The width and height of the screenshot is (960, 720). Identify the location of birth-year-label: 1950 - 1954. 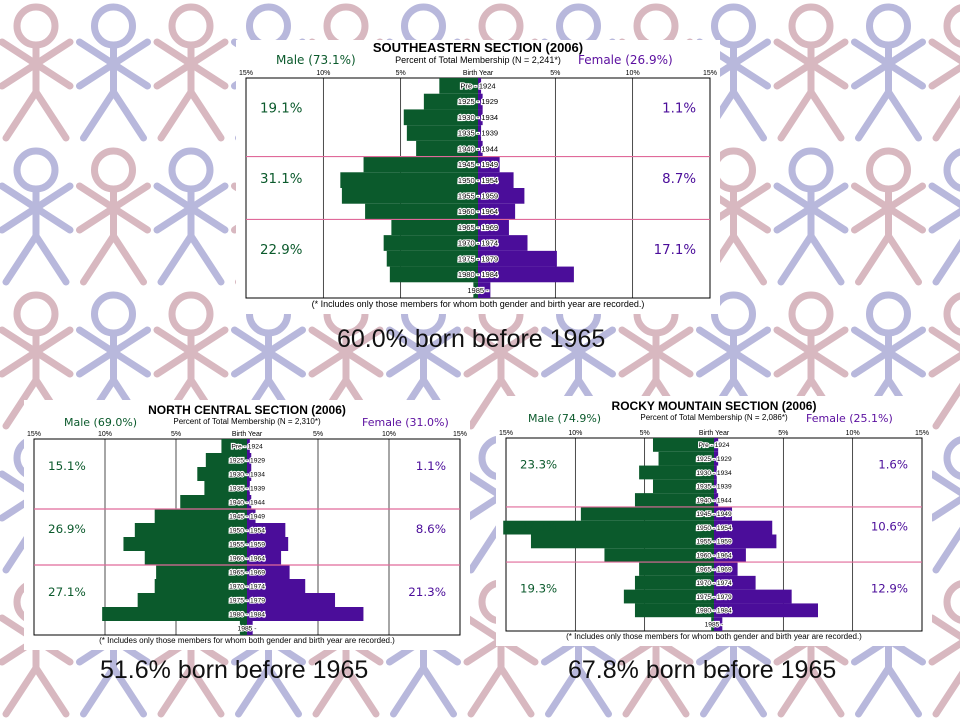
(478, 180).